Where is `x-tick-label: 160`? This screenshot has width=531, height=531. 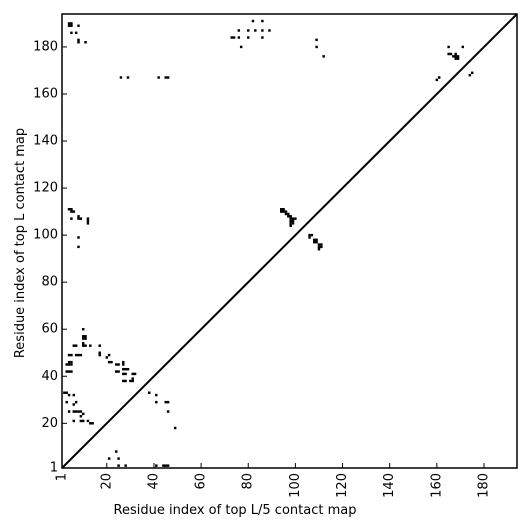 x-tick-label: 160 is located at coordinates (436, 485).